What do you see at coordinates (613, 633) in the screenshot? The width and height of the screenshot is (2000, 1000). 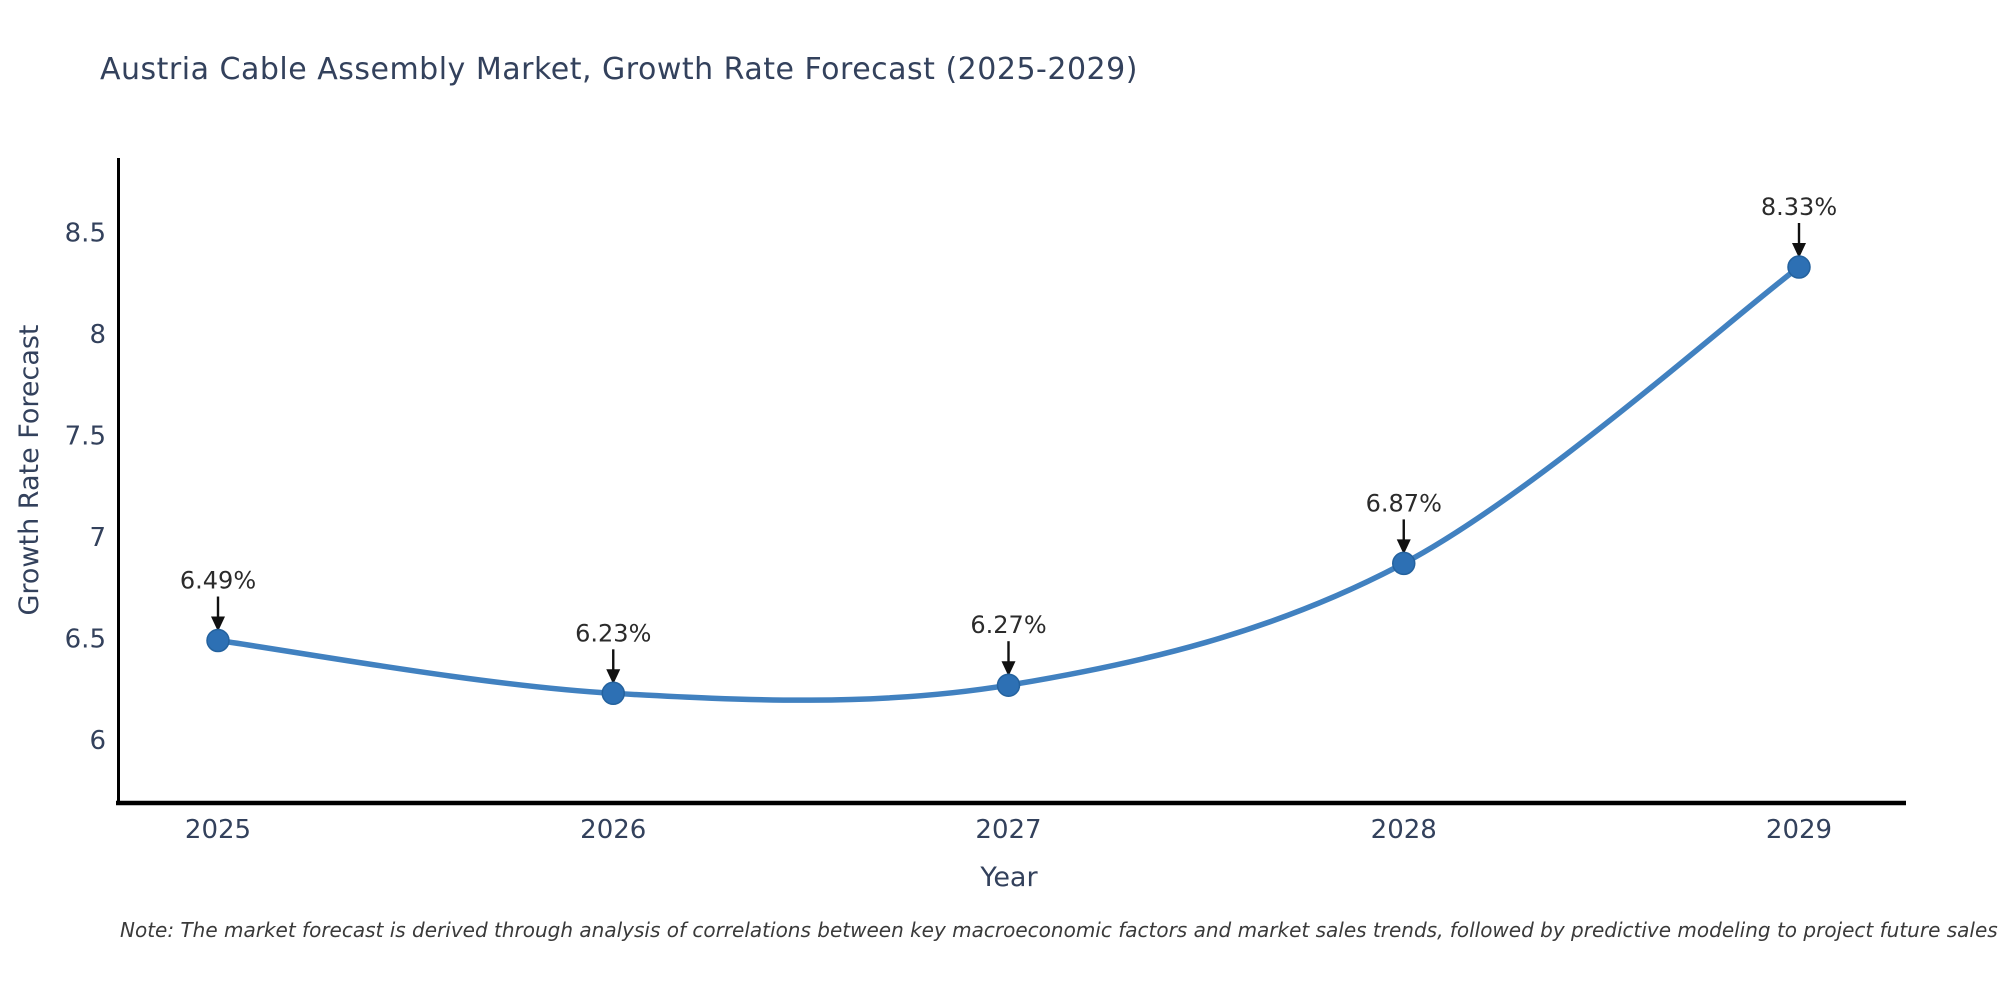 I see `point-value-label: 6.23%` at bounding box center [613, 633].